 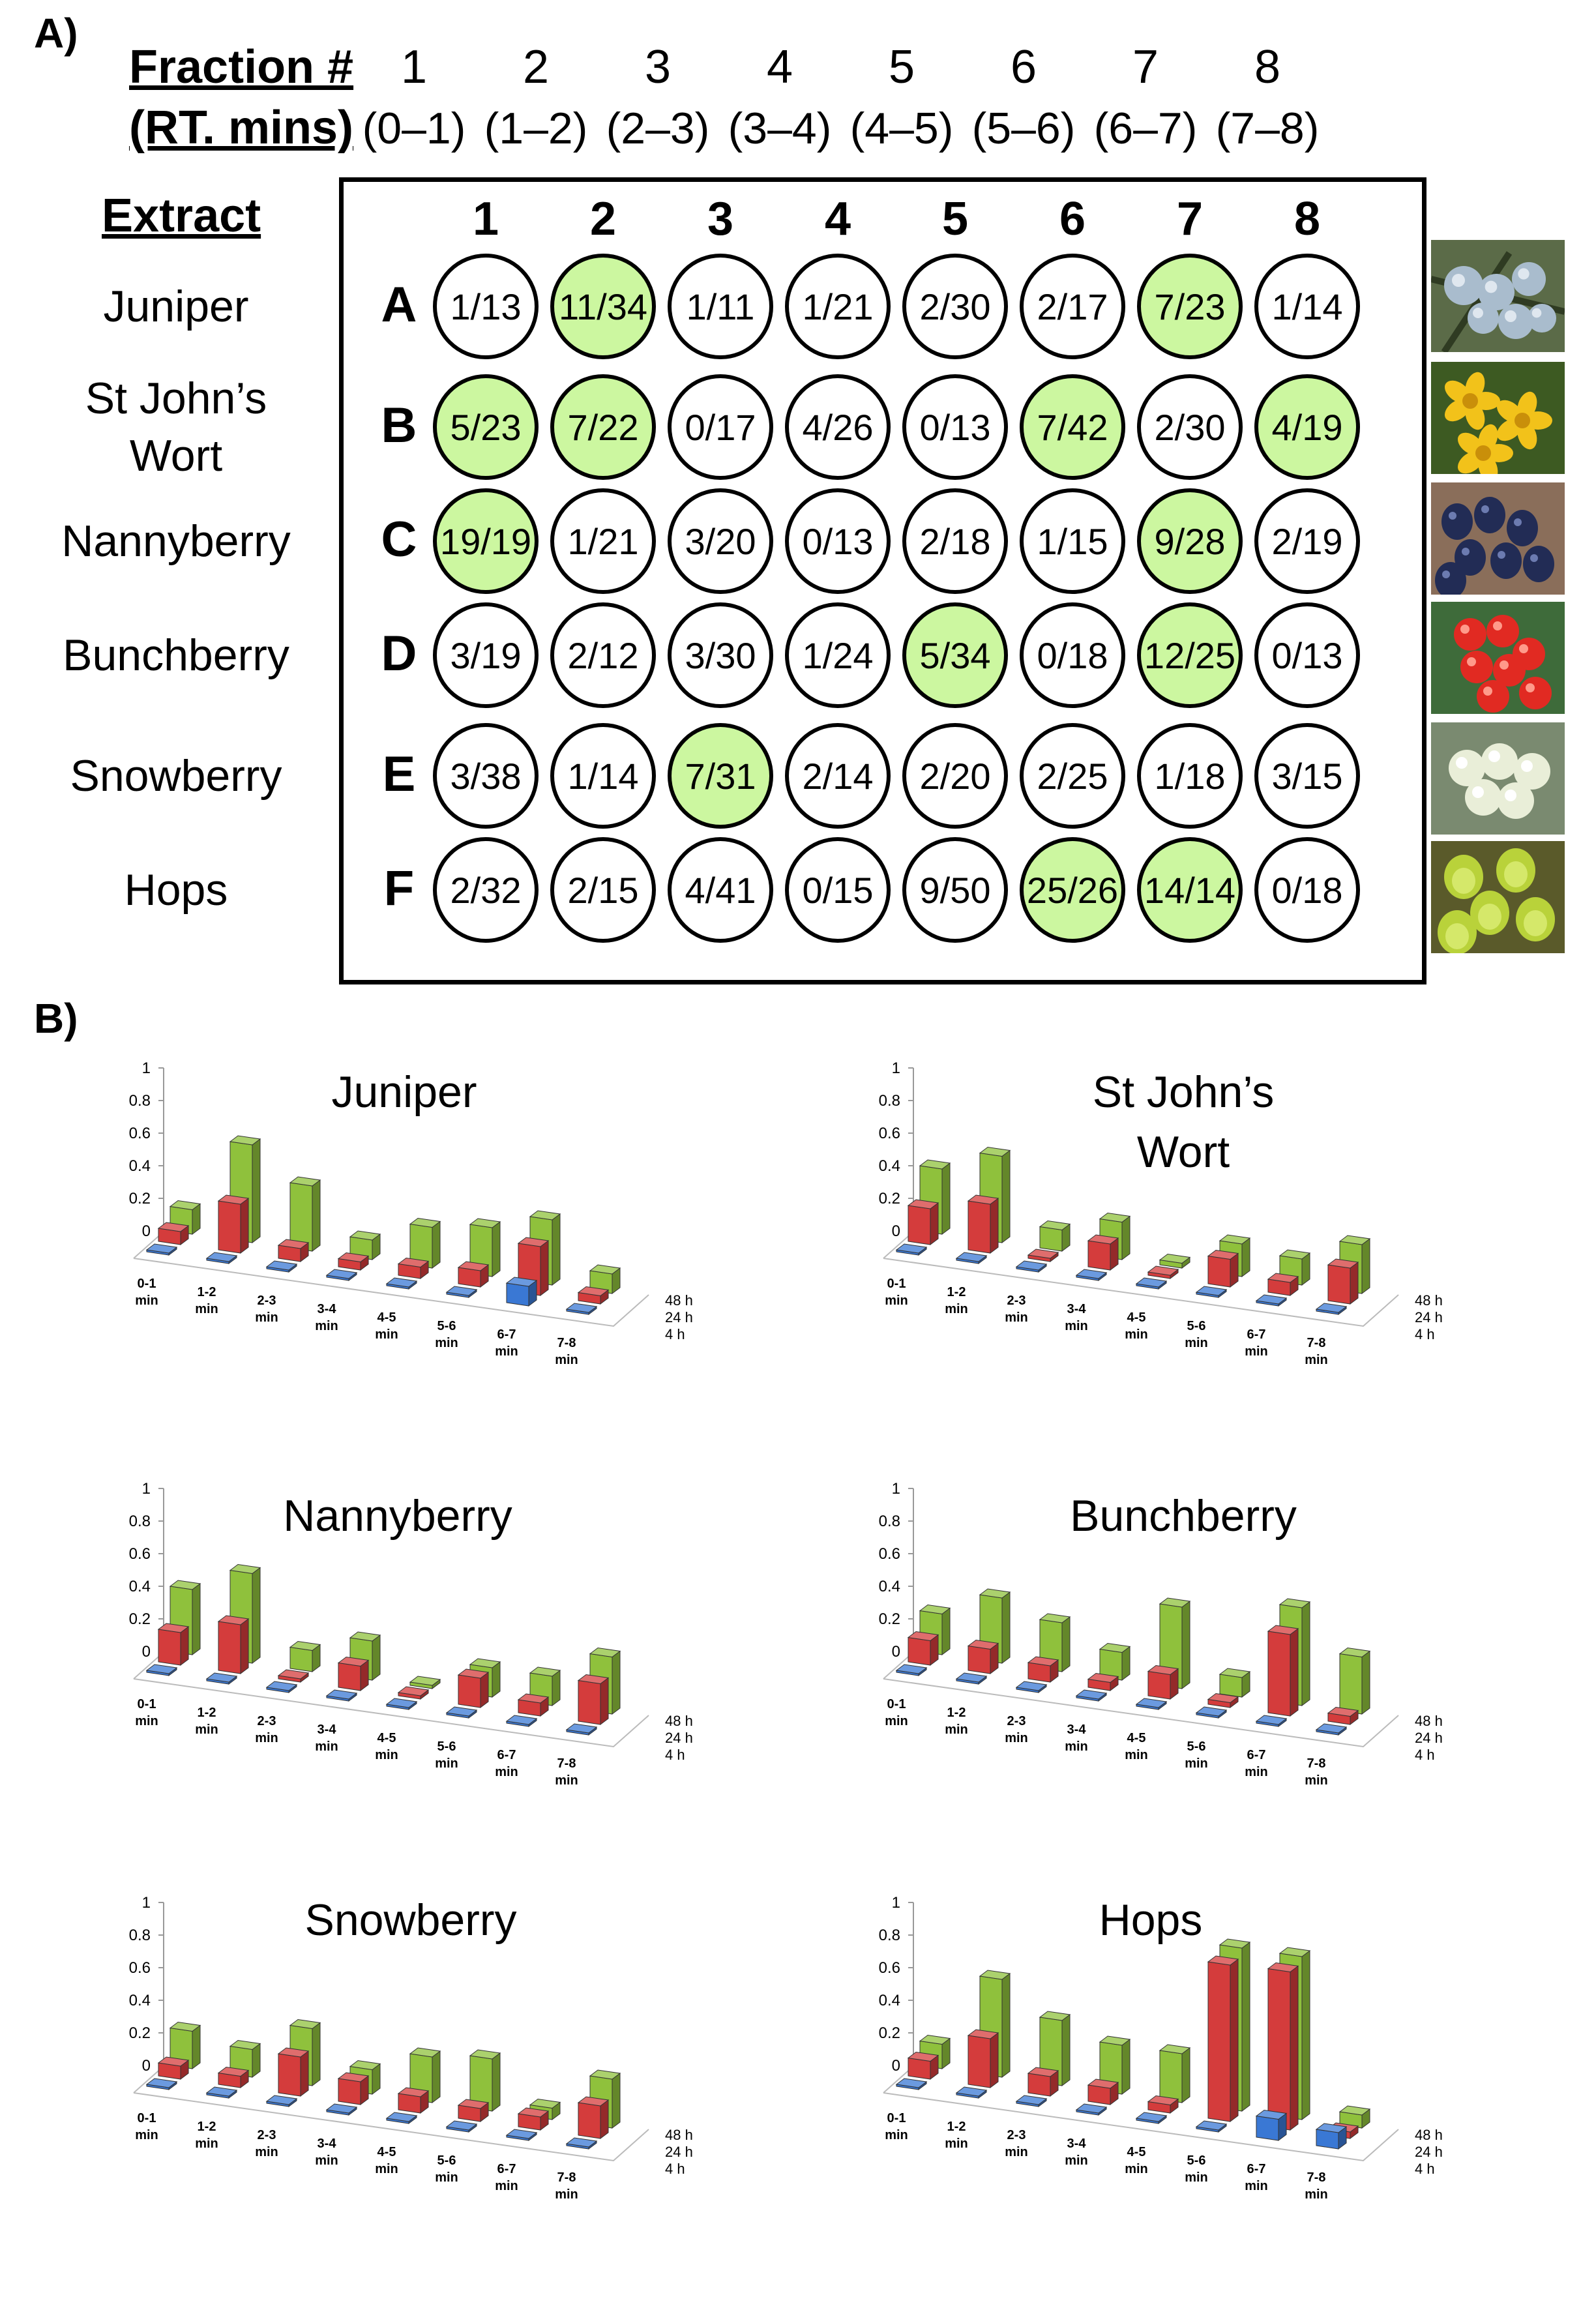 What do you see at coordinates (720, 427) in the screenshot?
I see `plate-well: 0/17` at bounding box center [720, 427].